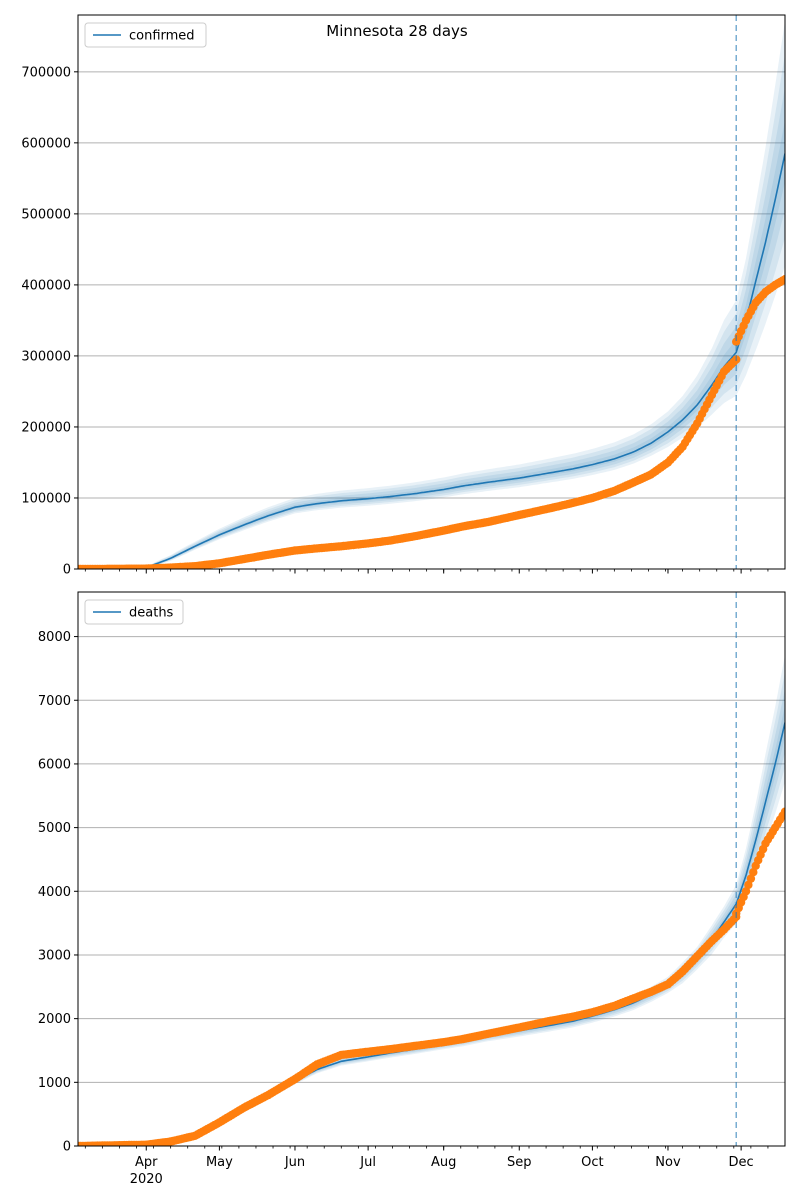  What do you see at coordinates (219, 1162) in the screenshot?
I see `x-tick-label: May` at bounding box center [219, 1162].